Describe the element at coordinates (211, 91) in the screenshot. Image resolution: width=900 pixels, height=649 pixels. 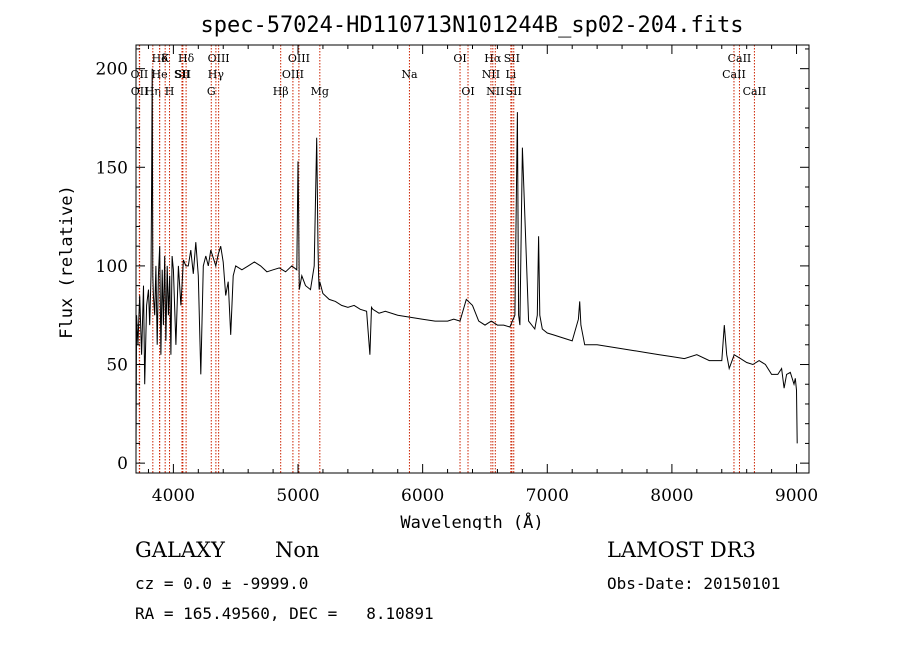
I see `line-label: G` at that location.